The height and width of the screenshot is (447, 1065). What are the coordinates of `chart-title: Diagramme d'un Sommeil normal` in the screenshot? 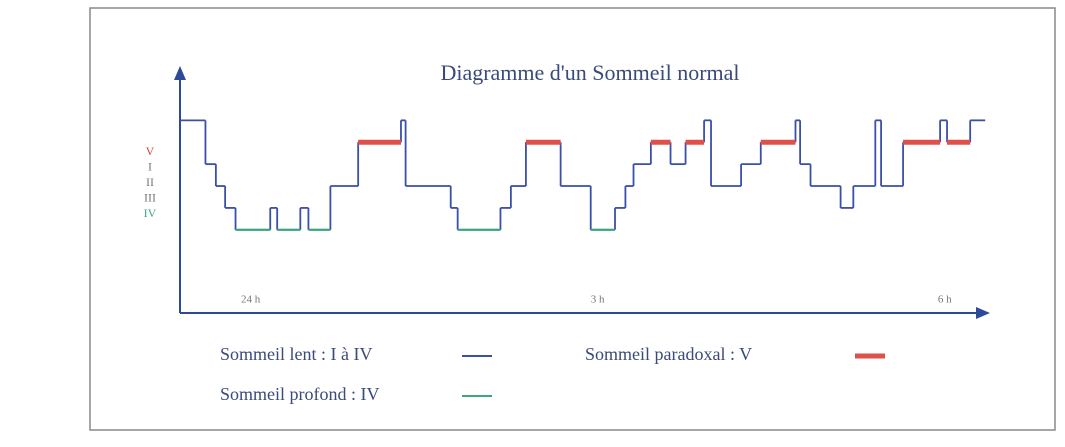 It's located at (589, 72).